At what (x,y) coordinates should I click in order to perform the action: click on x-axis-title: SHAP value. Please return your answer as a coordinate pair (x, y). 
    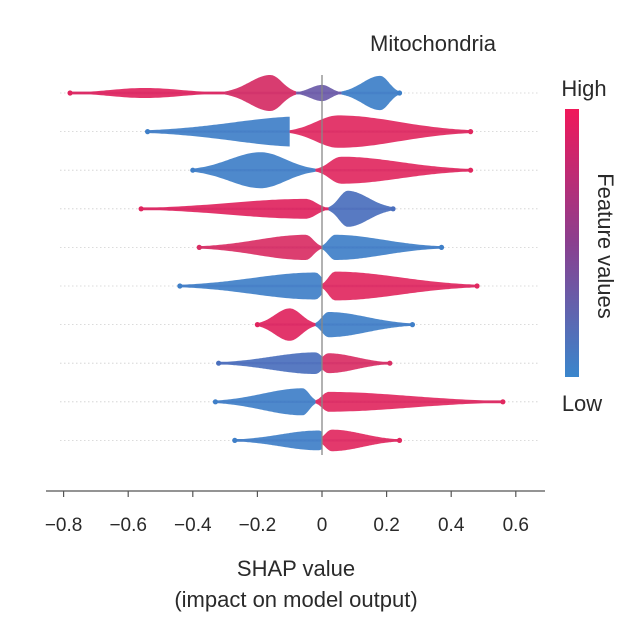
    Looking at the image, I should click on (296, 568).